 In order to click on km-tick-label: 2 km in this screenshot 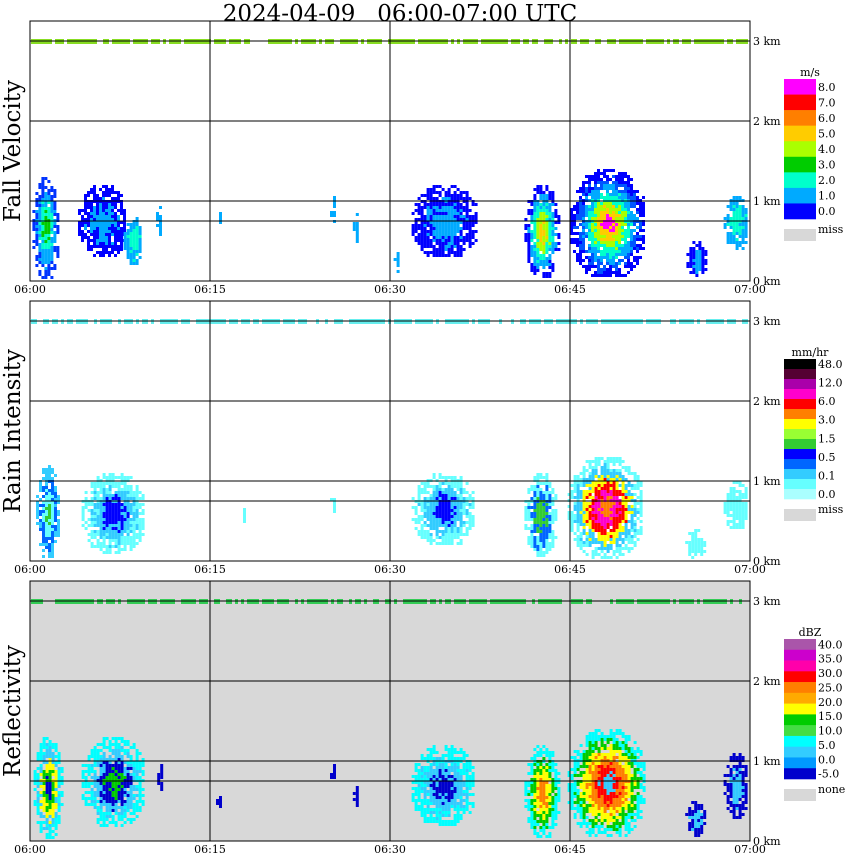, I will do `click(767, 121)`.